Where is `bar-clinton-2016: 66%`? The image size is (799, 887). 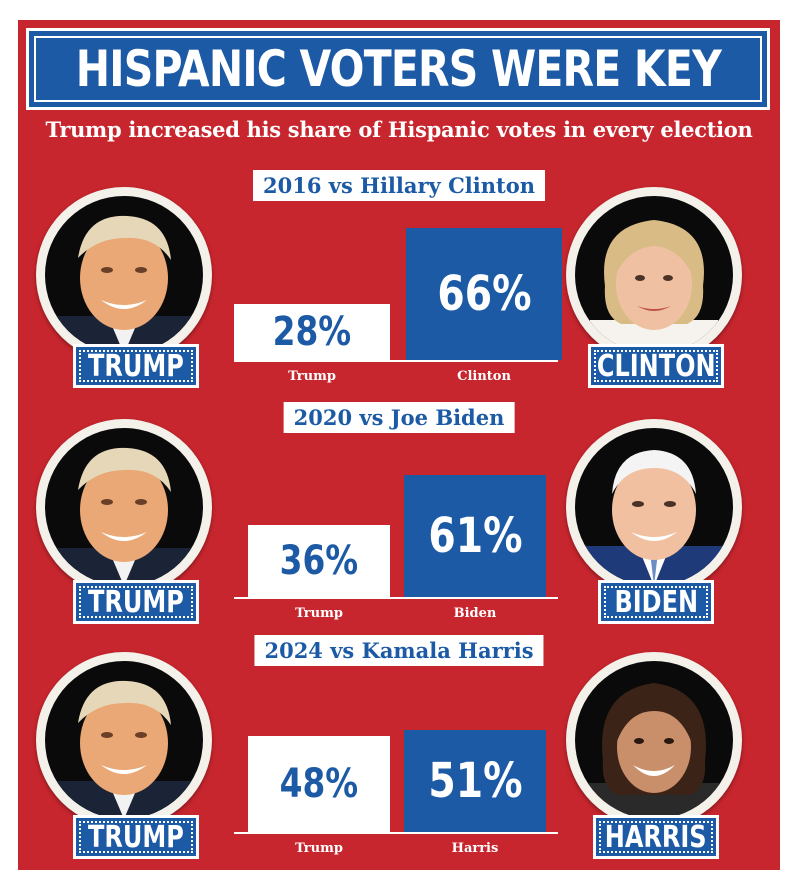
bar-clinton-2016: 66% is located at coordinates (484, 294).